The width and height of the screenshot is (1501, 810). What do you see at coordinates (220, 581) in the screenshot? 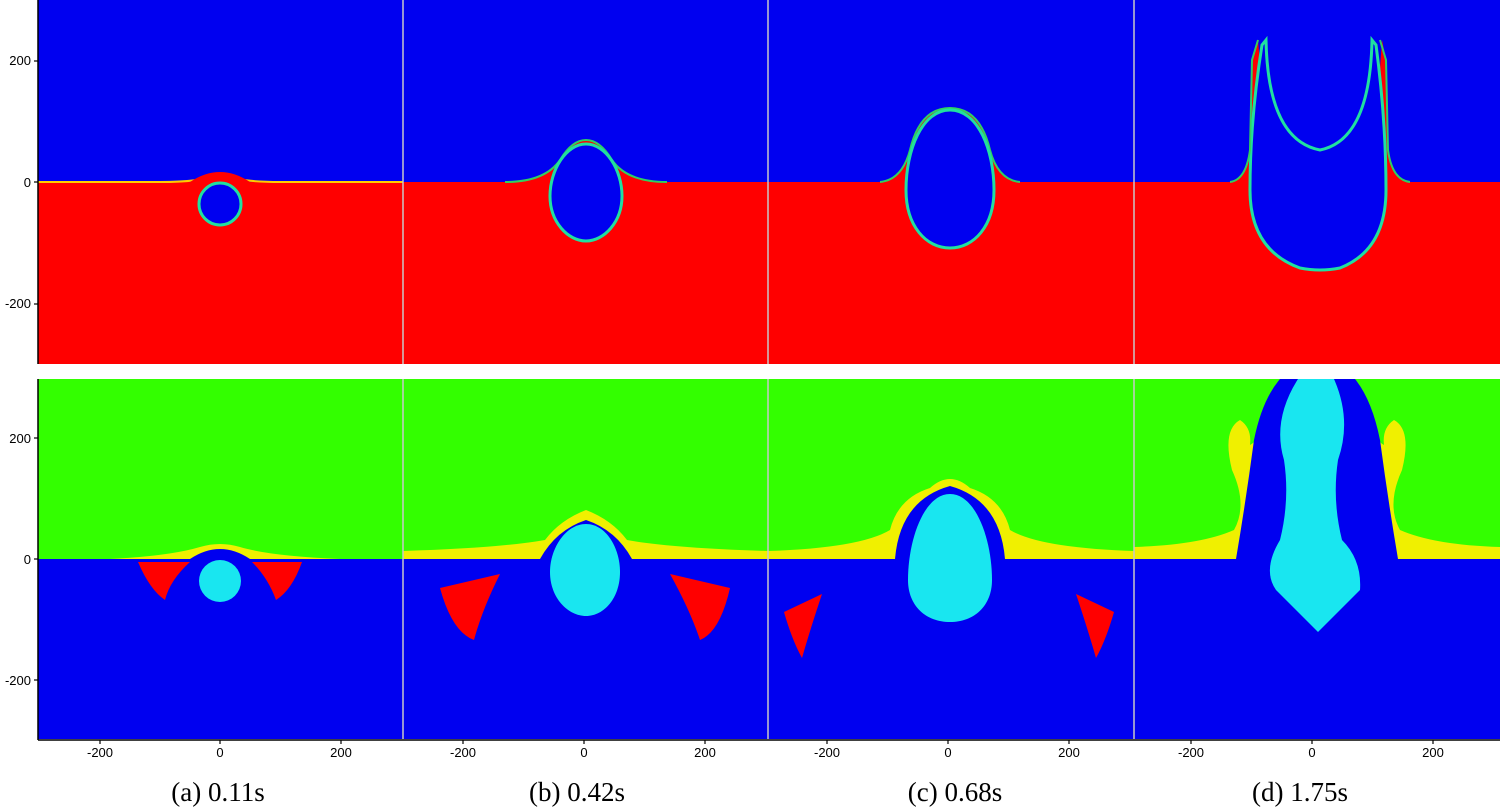
I see `bubble-a-core` at bounding box center [220, 581].